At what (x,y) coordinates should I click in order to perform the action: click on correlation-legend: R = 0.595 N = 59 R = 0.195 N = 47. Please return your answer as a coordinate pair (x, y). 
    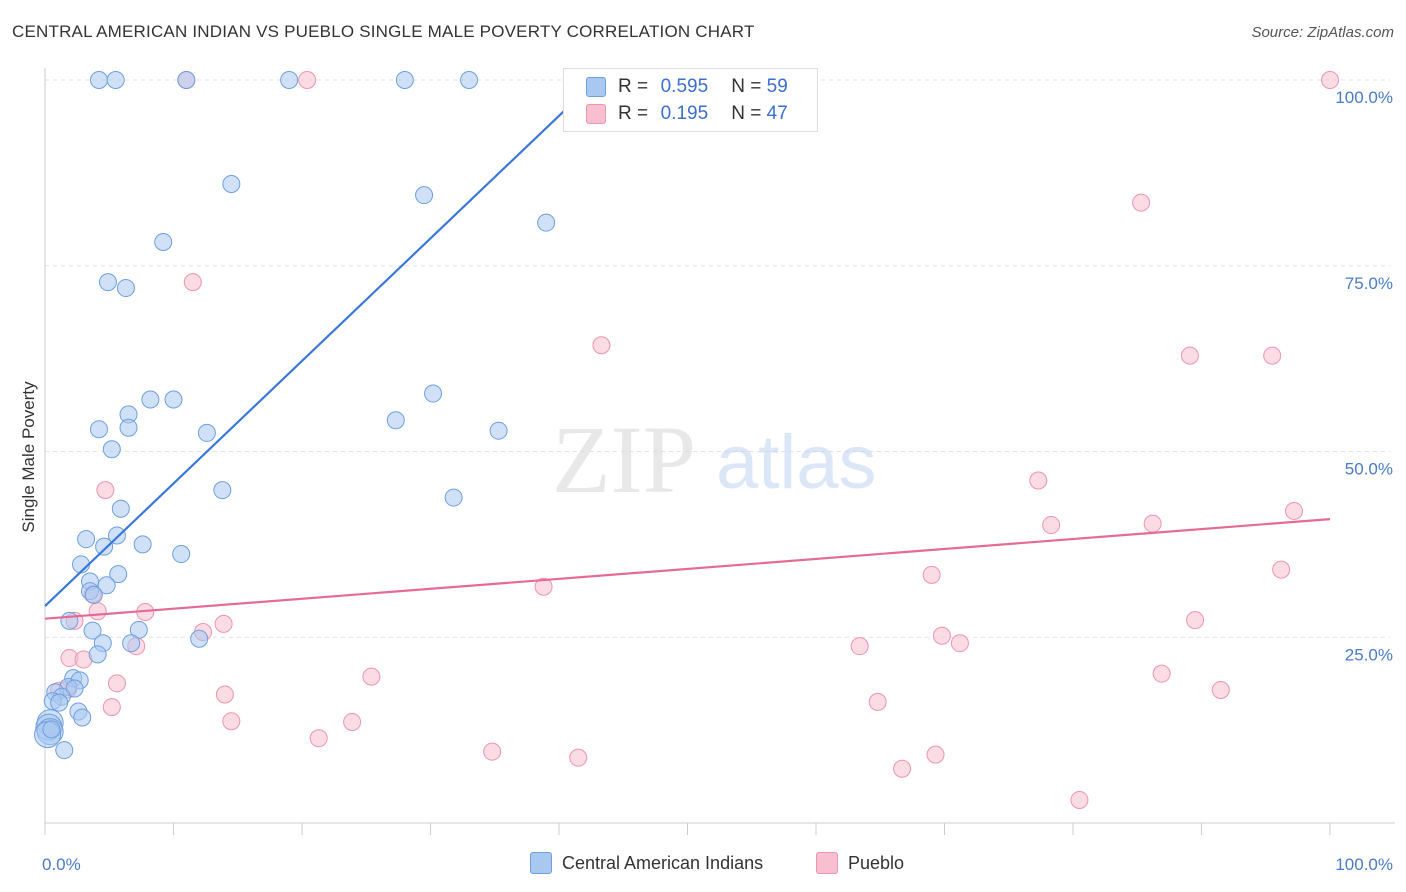
    Looking at the image, I should click on (690, 100).